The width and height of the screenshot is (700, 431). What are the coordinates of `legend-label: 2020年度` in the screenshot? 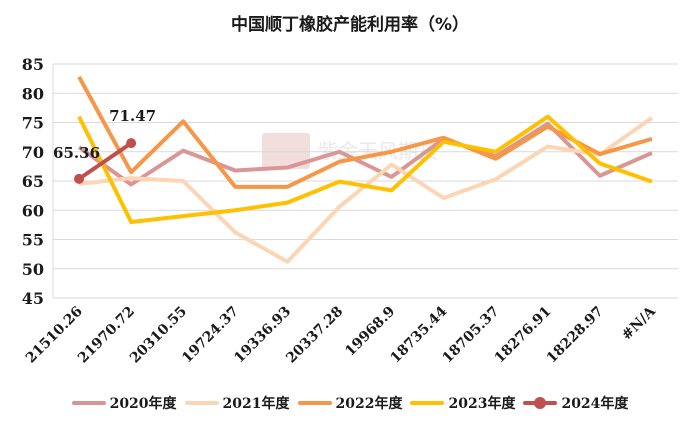 It's located at (143, 404).